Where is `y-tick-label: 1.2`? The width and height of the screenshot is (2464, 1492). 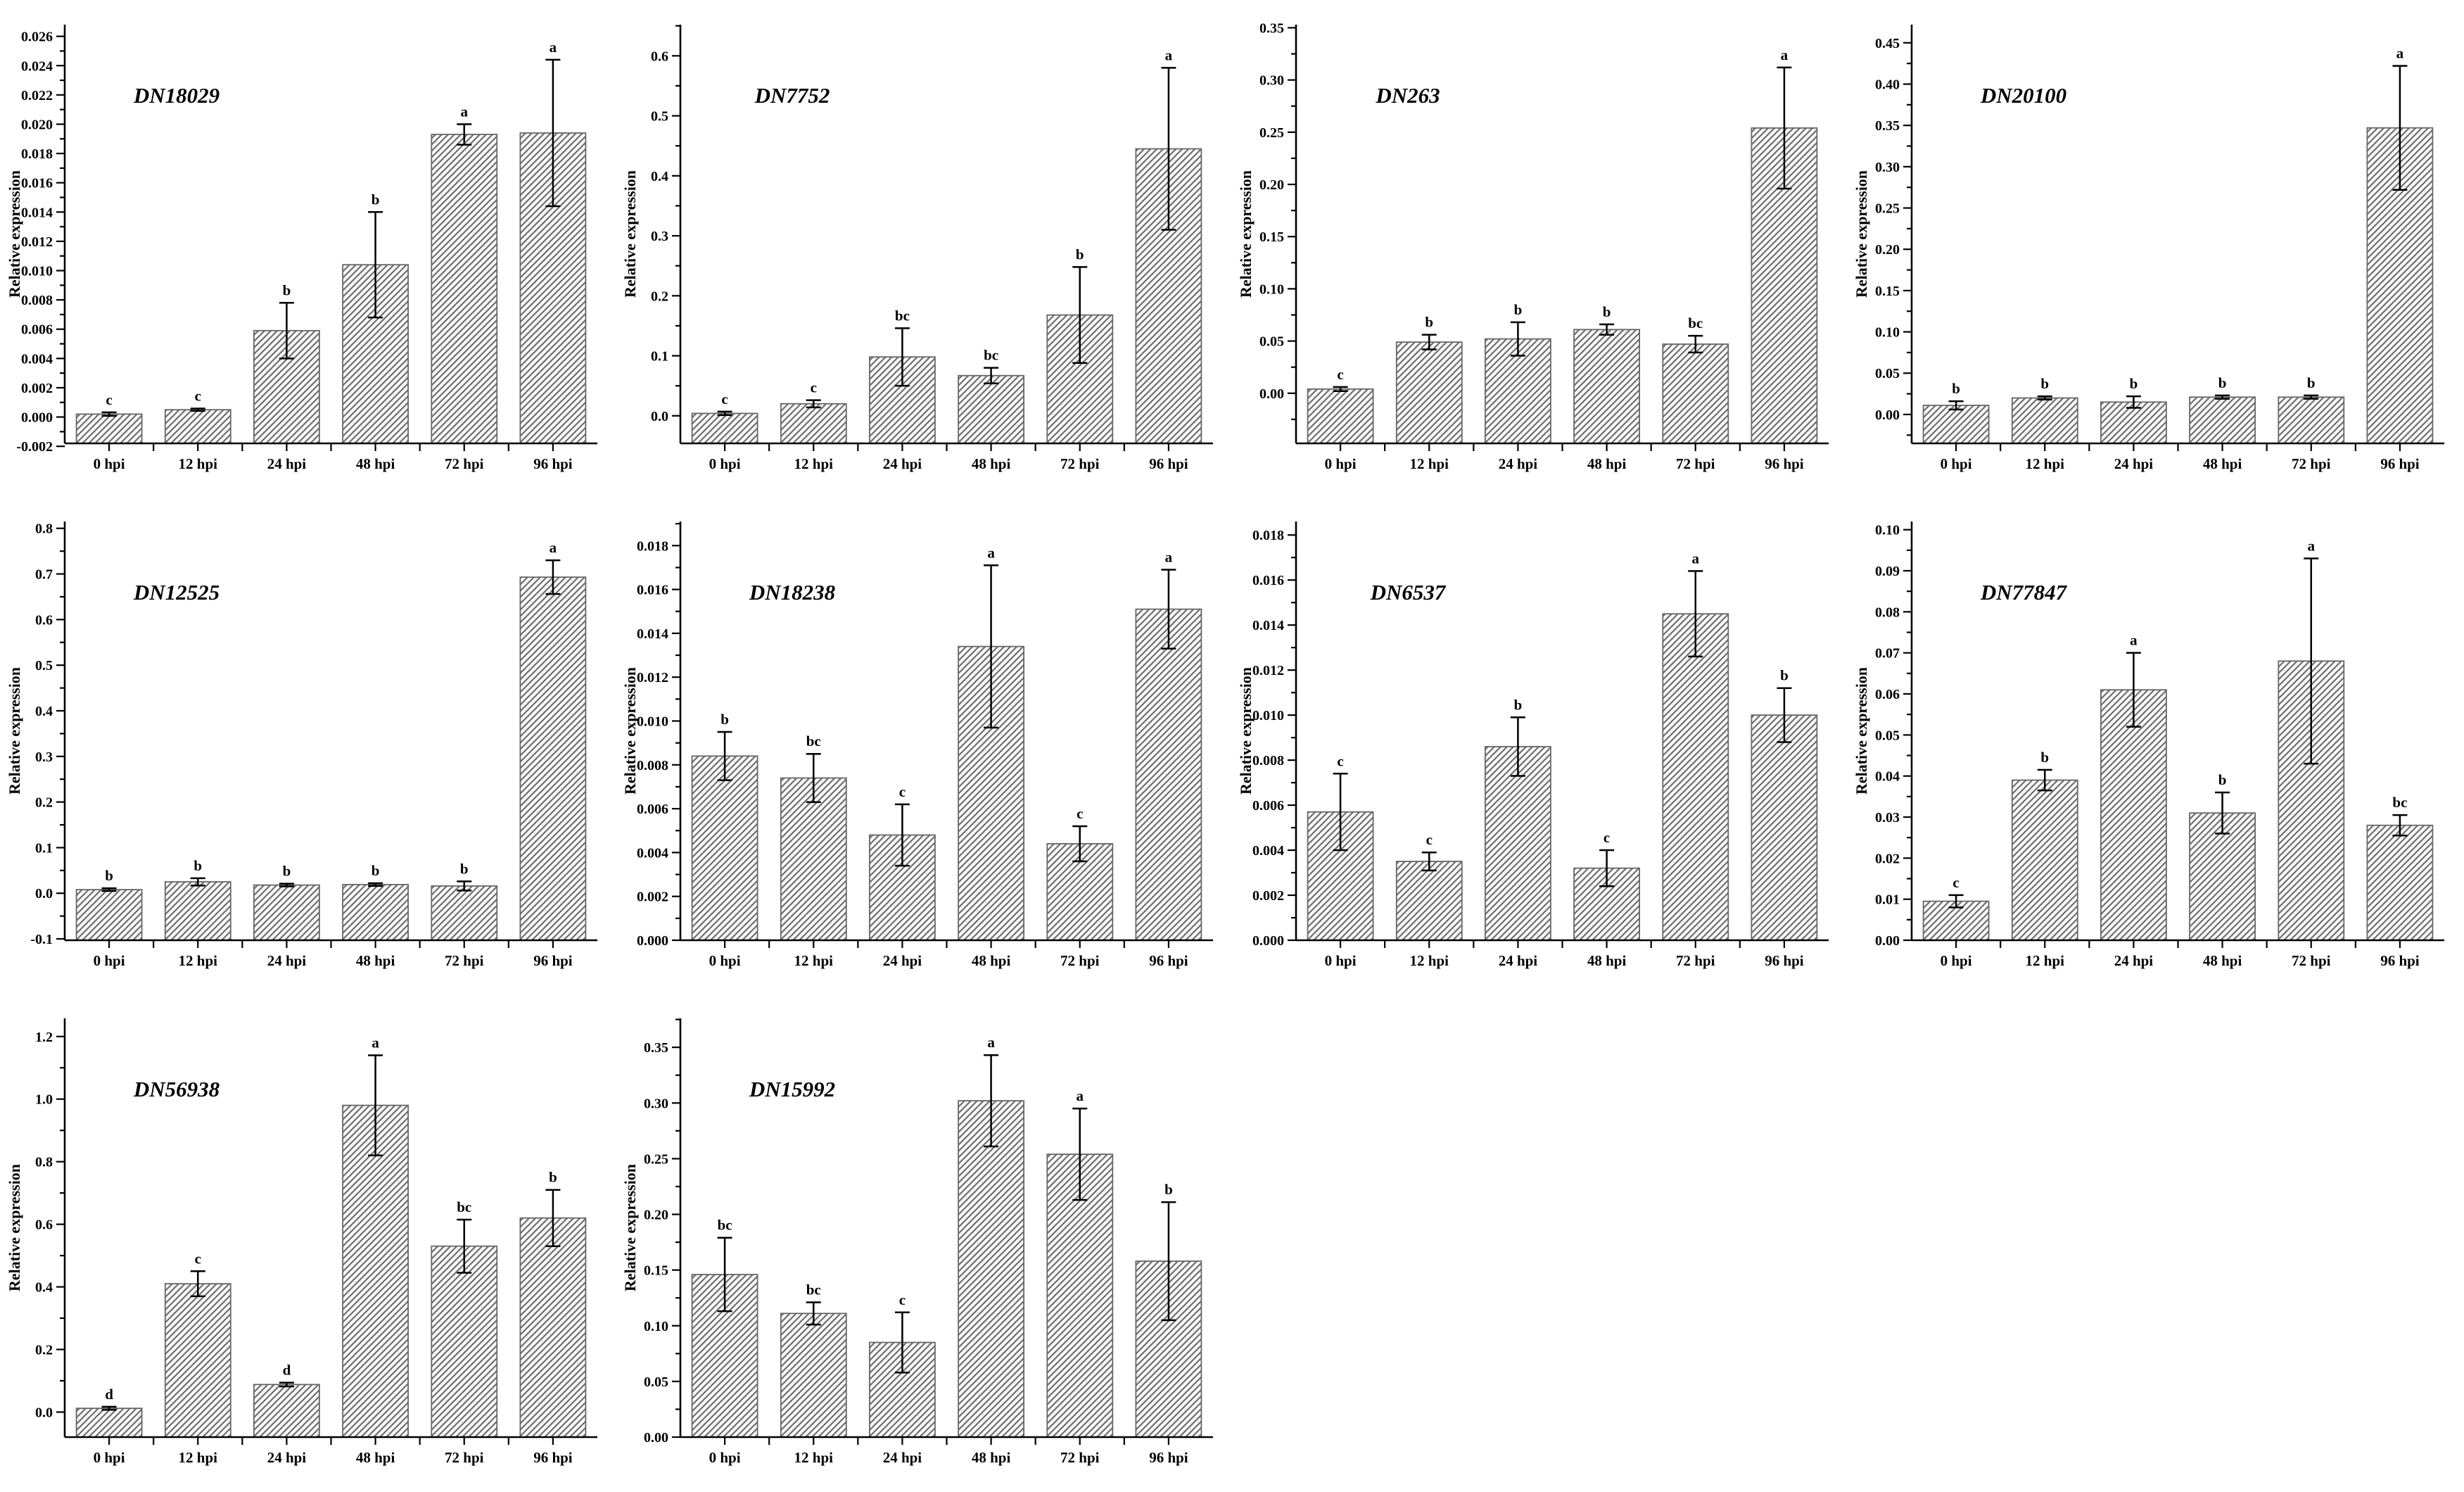
y-tick-label: 1.2 is located at coordinates (44, 1037).